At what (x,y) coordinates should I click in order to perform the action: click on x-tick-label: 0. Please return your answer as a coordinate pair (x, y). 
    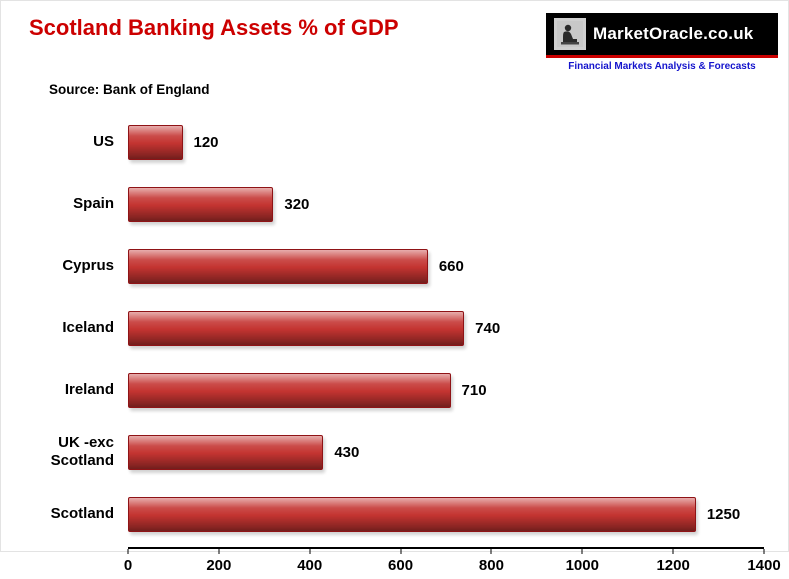
    Looking at the image, I should click on (128, 565).